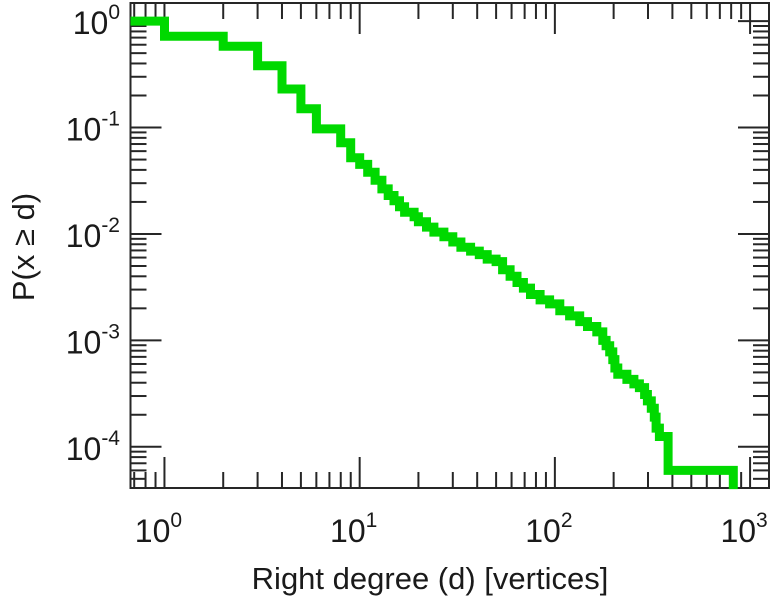 The image size is (784, 605). What do you see at coordinates (743, 529) in the screenshot?
I see `x-tick-label: 10³` at bounding box center [743, 529].